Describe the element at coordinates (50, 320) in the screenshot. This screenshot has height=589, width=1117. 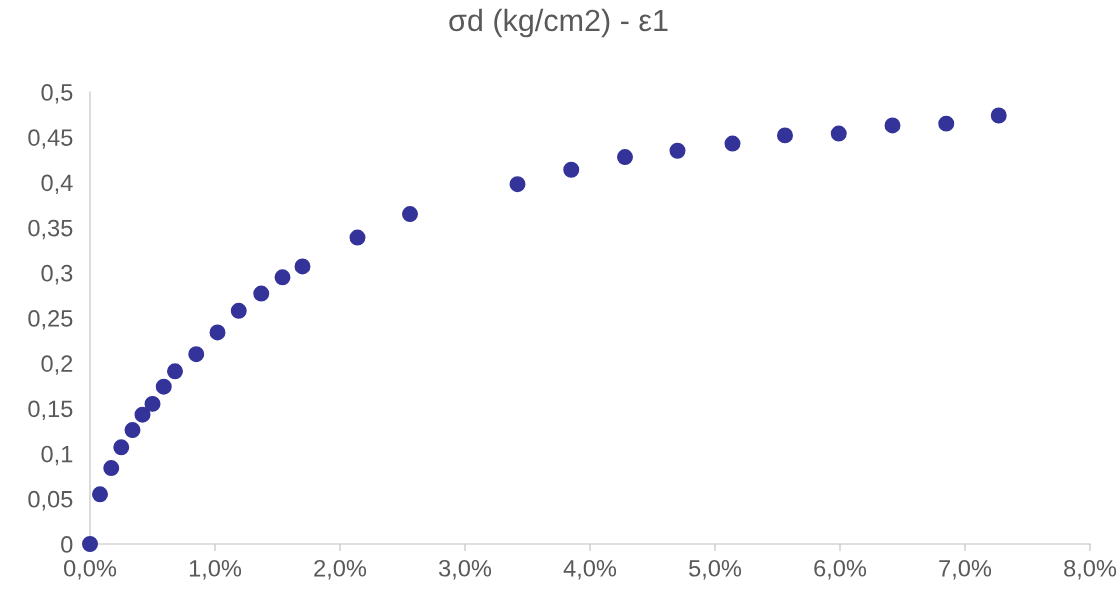
I see `y-tick-label: 0,25` at that location.